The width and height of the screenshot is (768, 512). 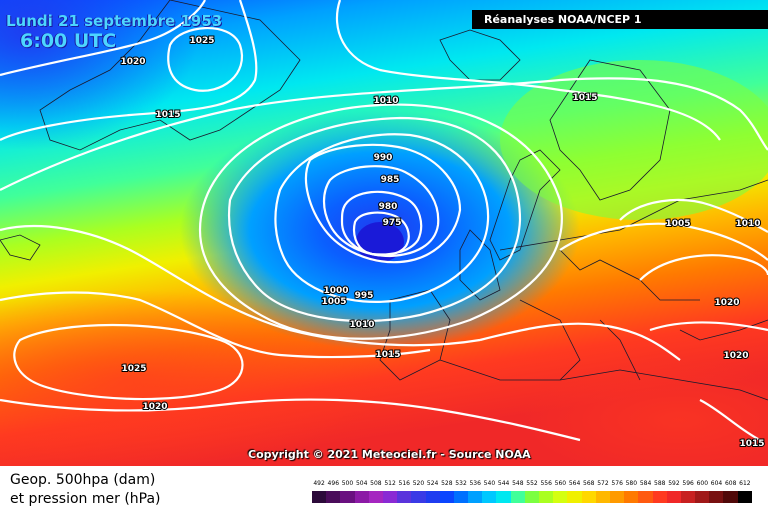 I want to click on colorbar-tick-label: 492, so click(x=319, y=483).